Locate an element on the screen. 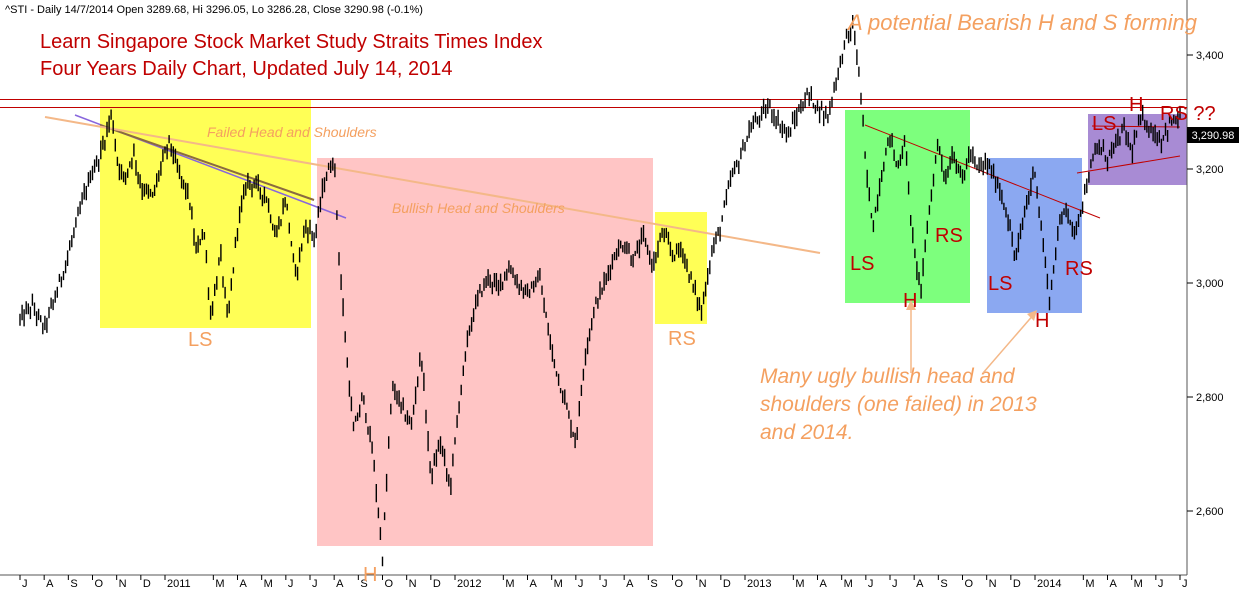  x-tick-label-11: J is located at coordinates (315, 584).